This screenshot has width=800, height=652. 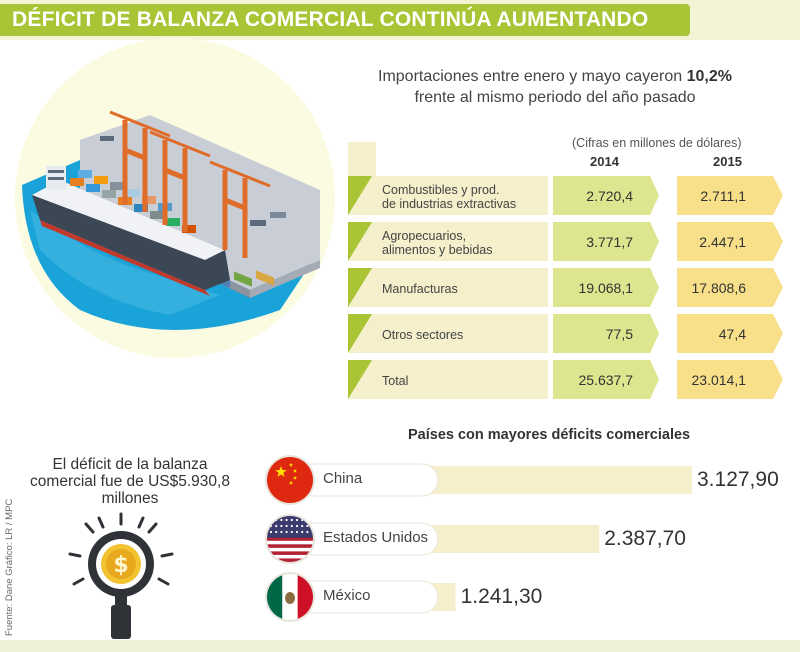 What do you see at coordinates (738, 479) in the screenshot?
I see `bar-value-label: 3.127,90` at bounding box center [738, 479].